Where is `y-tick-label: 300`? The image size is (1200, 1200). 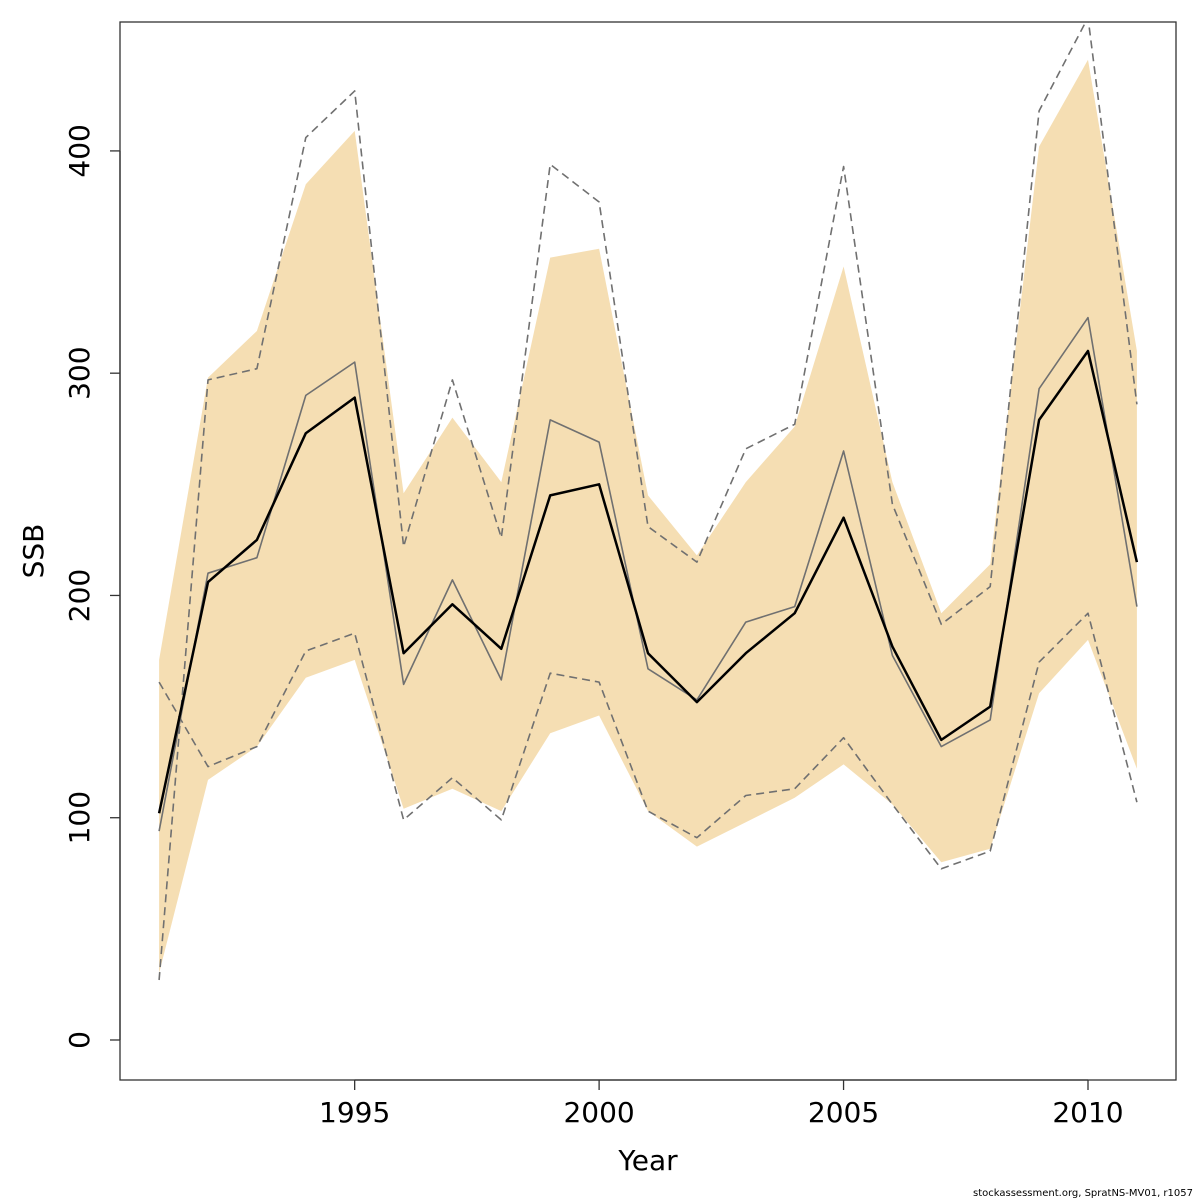 y-tick-label: 300 is located at coordinates (79, 372).